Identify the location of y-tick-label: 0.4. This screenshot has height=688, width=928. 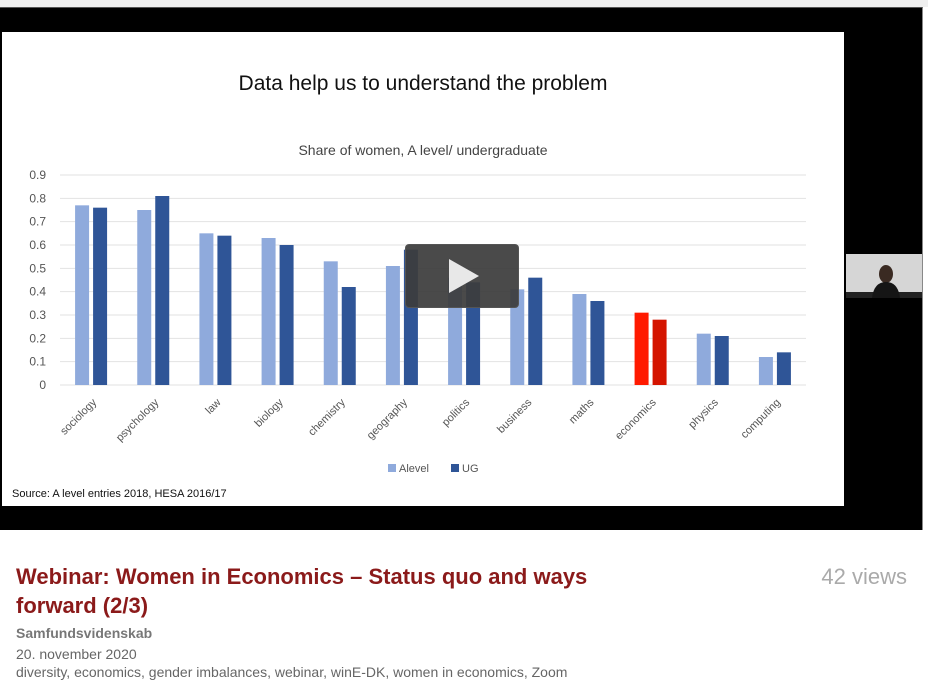
(37, 292).